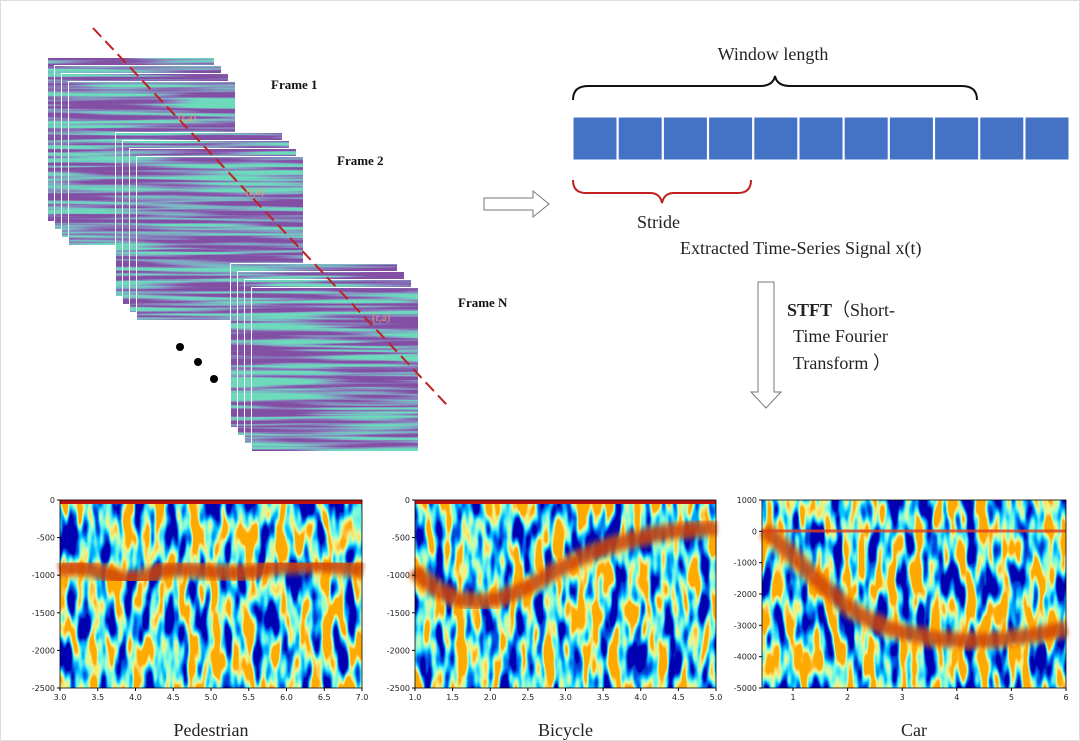  I want to click on stft-line: Time Fourier, so click(840, 336).